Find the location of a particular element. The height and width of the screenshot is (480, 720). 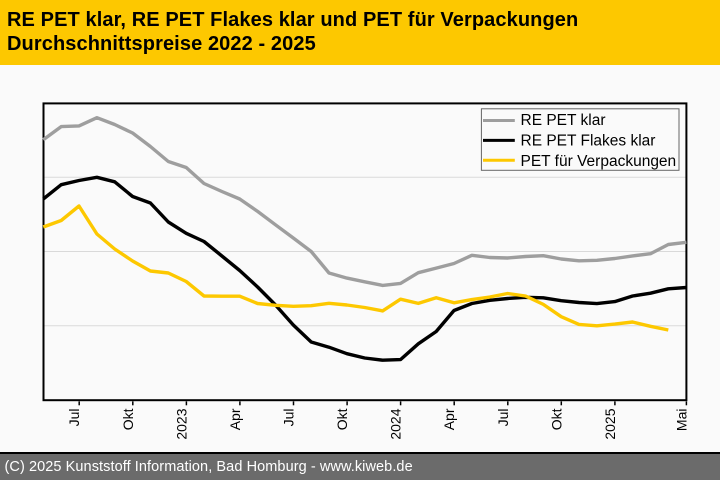

svg-text: 2024 is located at coordinates (396, 423).